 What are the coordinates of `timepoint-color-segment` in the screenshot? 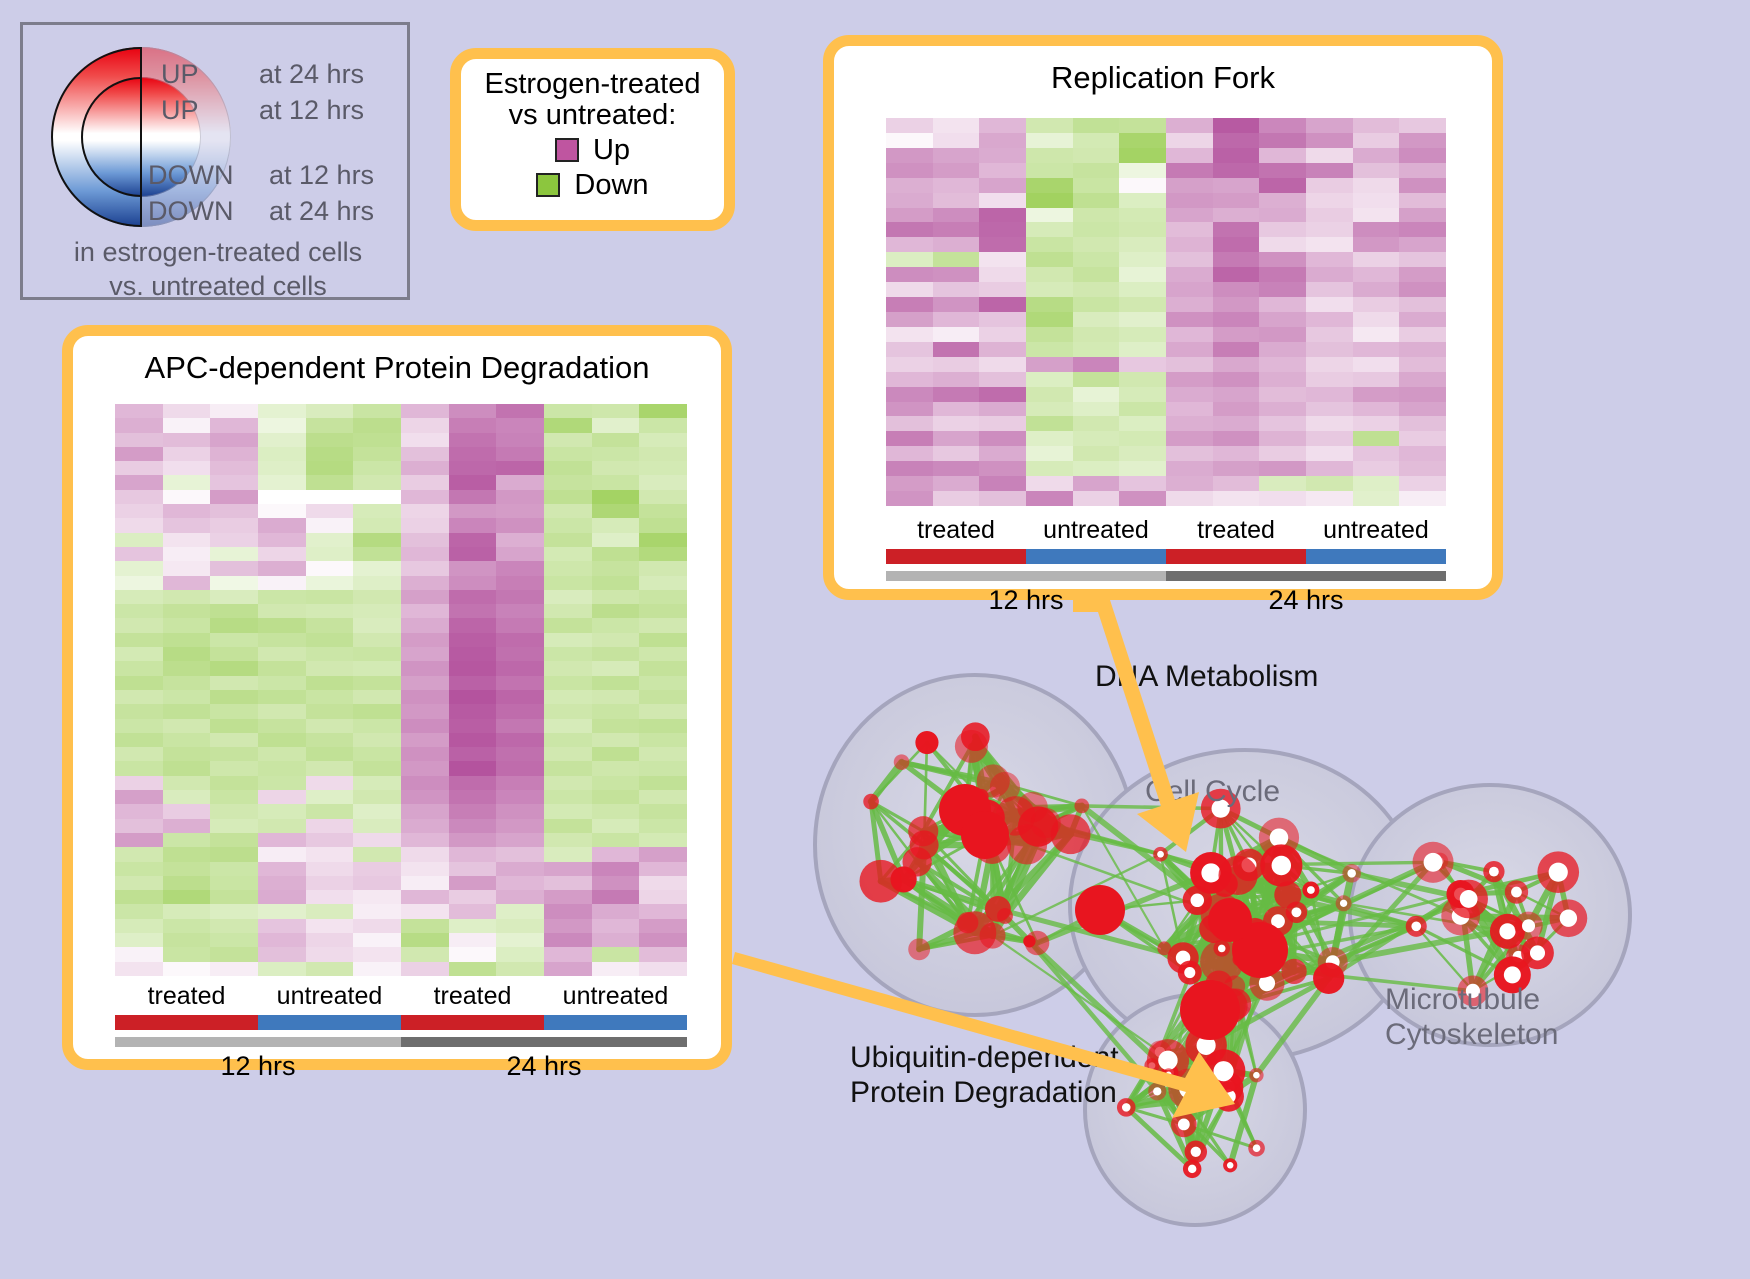 It's located at (258, 1042).